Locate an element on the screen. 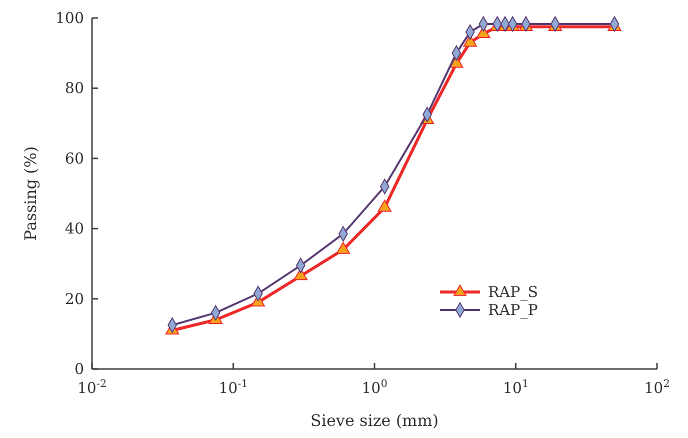  y-axis-title: Passing (%) is located at coordinates (30, 193).